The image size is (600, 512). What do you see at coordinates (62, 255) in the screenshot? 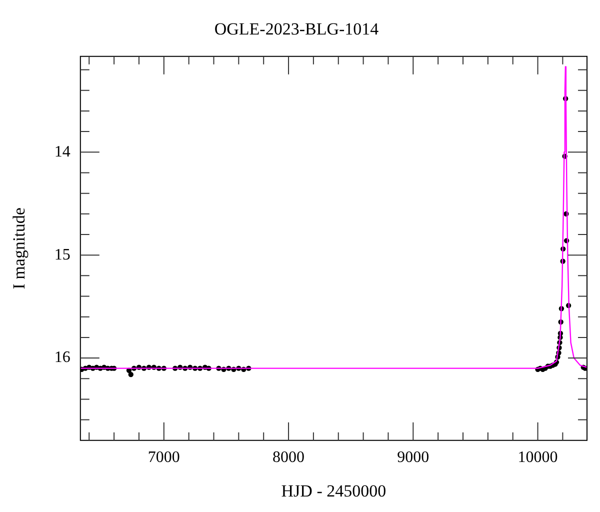
I see `y-tick-label: 15` at bounding box center [62, 255].